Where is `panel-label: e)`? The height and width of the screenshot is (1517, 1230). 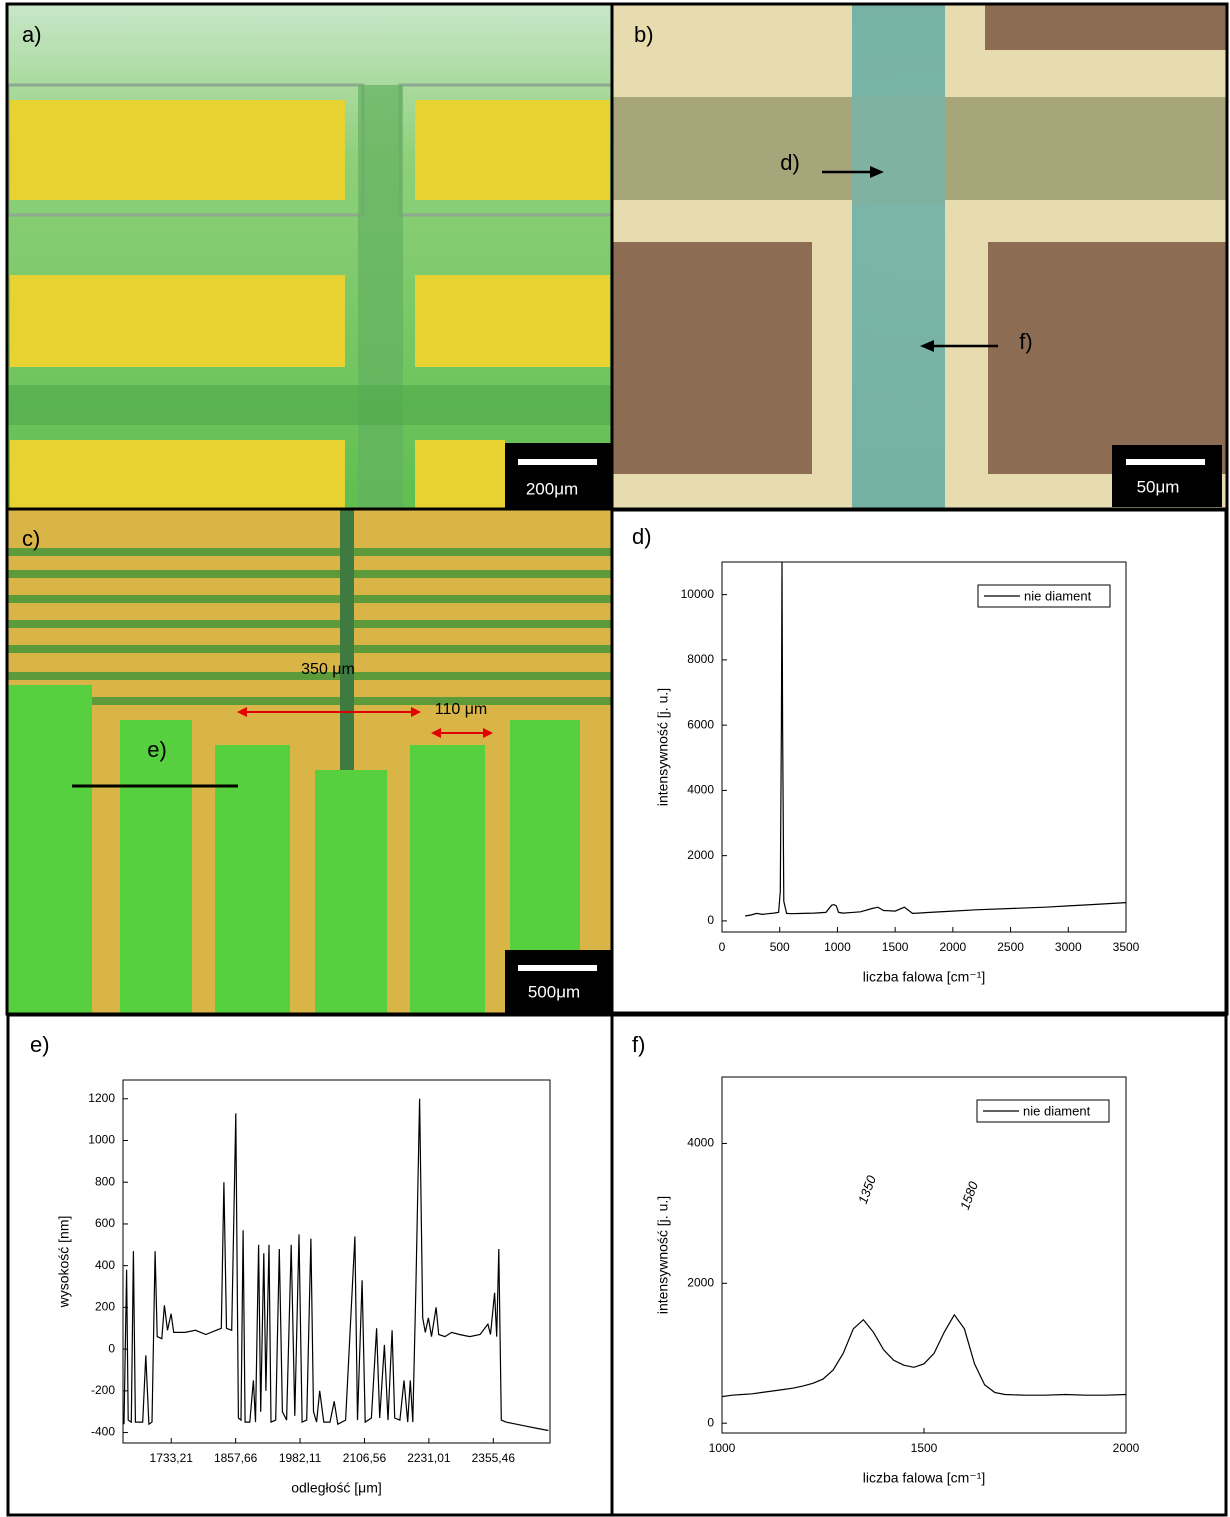
panel-label: e) is located at coordinates (40, 1044).